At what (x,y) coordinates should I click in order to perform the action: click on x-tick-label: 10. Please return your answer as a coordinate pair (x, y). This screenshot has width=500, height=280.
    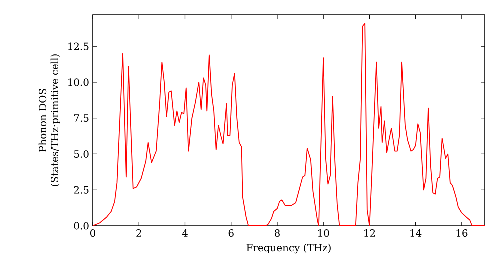
    Looking at the image, I should click on (324, 234).